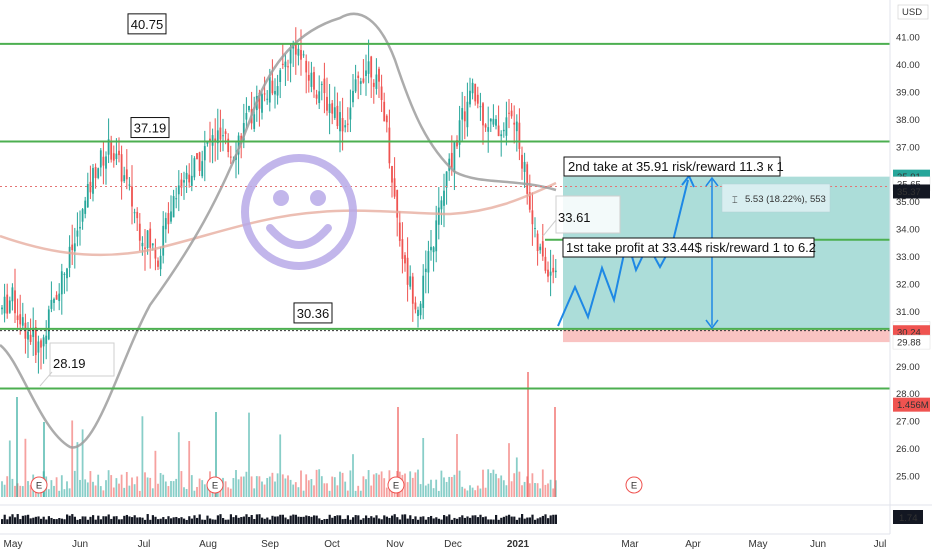  Describe the element at coordinates (726, 335) in the screenshot. I see `stop-zone` at that location.